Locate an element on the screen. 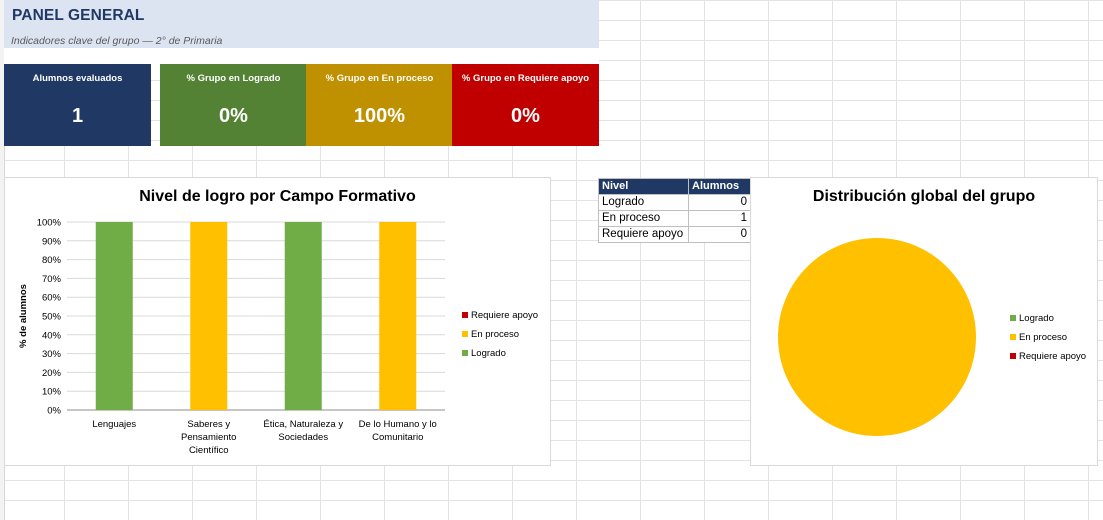 The width and height of the screenshot is (1103, 520). x-category-label: Ética, Naturaleza y is located at coordinates (303, 424).